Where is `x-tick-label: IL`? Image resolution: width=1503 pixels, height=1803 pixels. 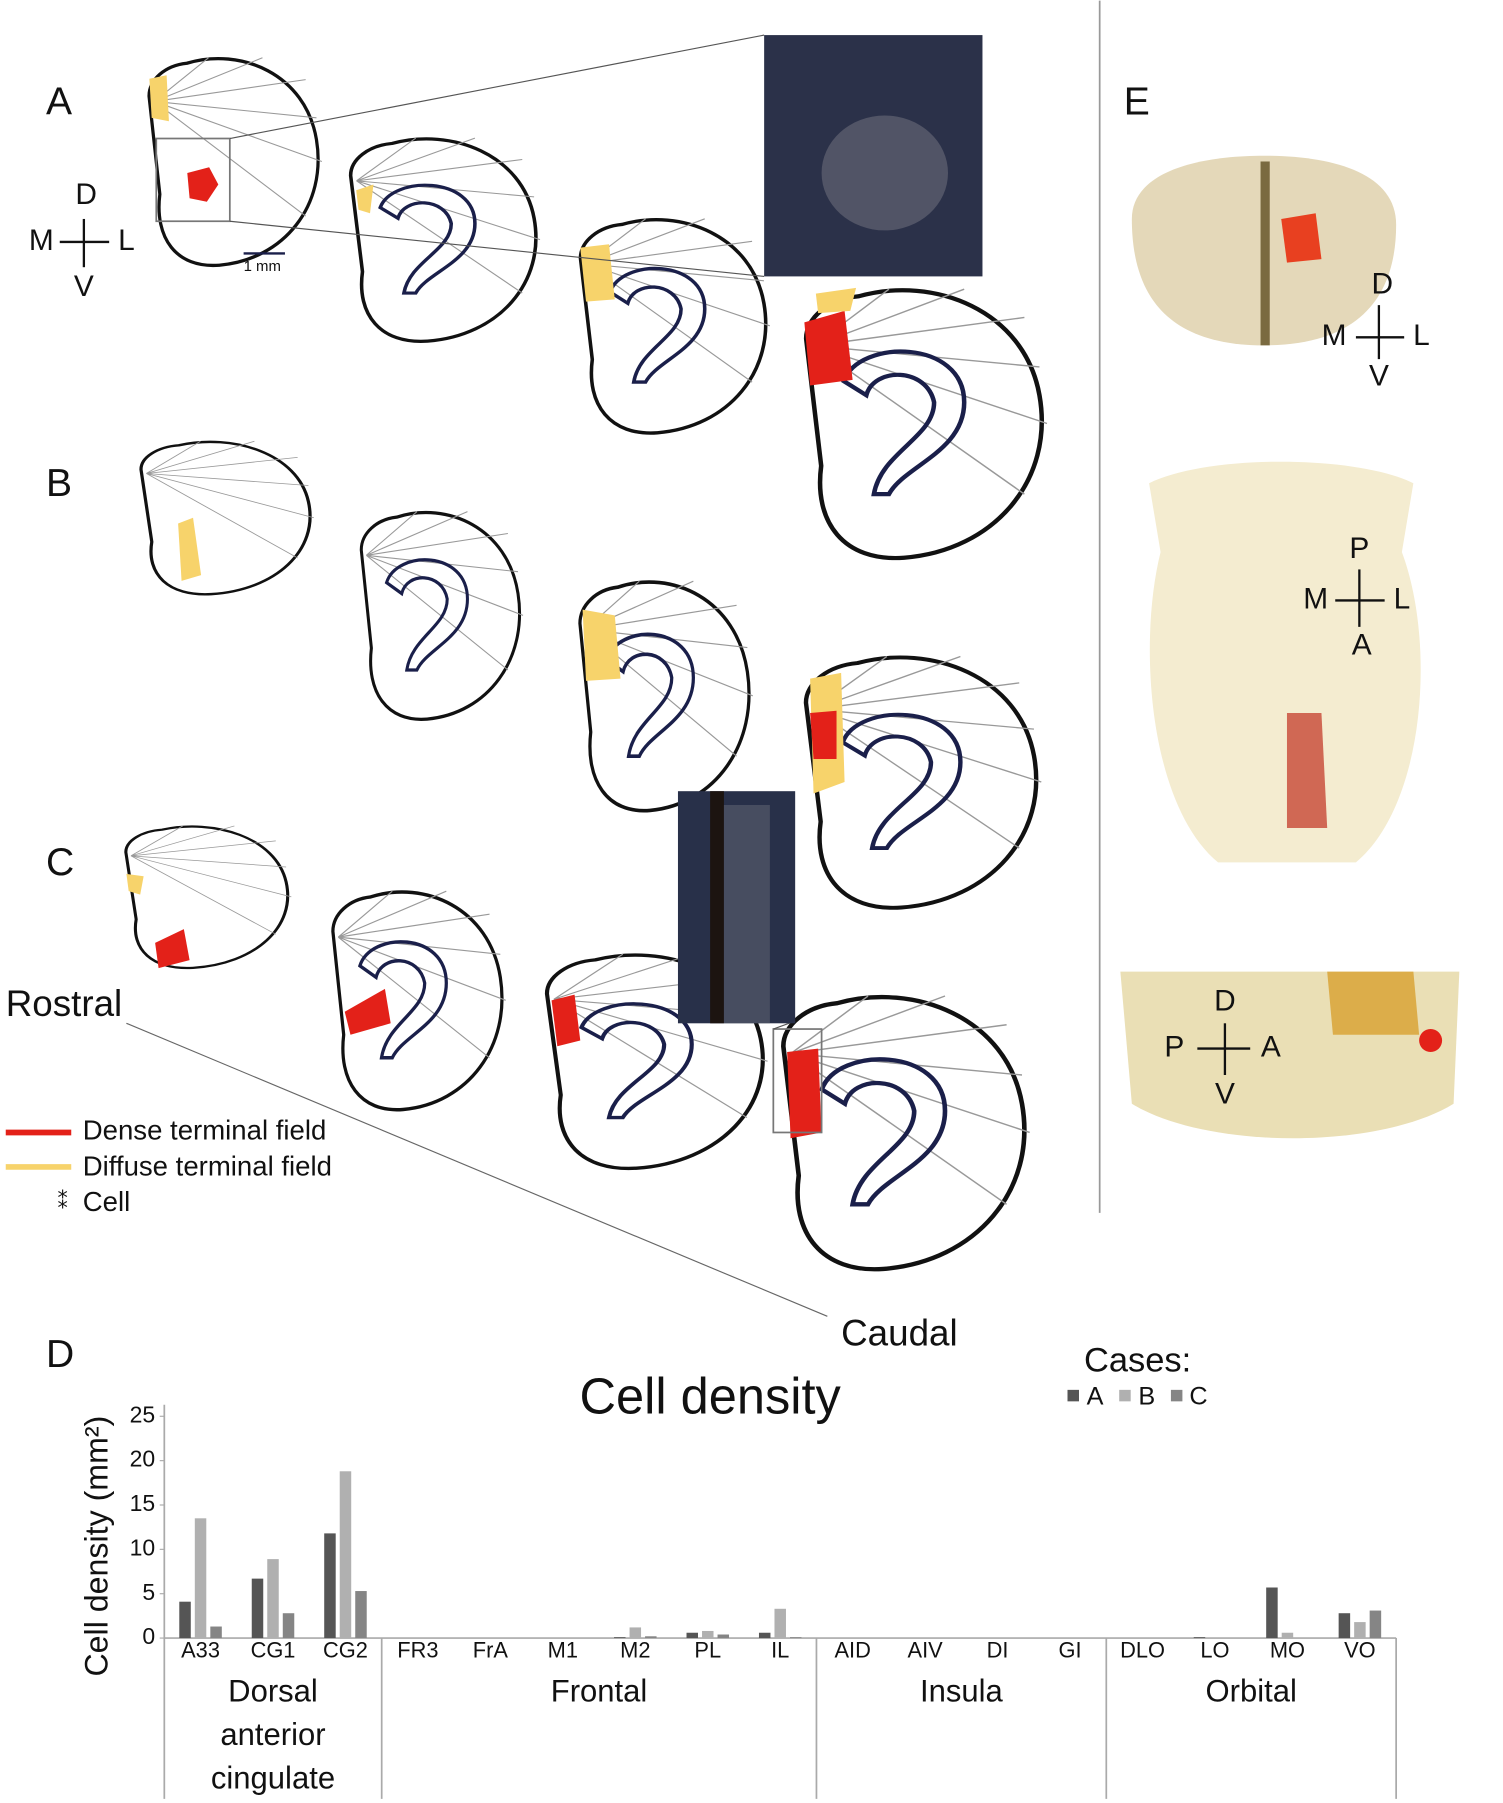 x-tick-label: IL is located at coordinates (780, 1650).